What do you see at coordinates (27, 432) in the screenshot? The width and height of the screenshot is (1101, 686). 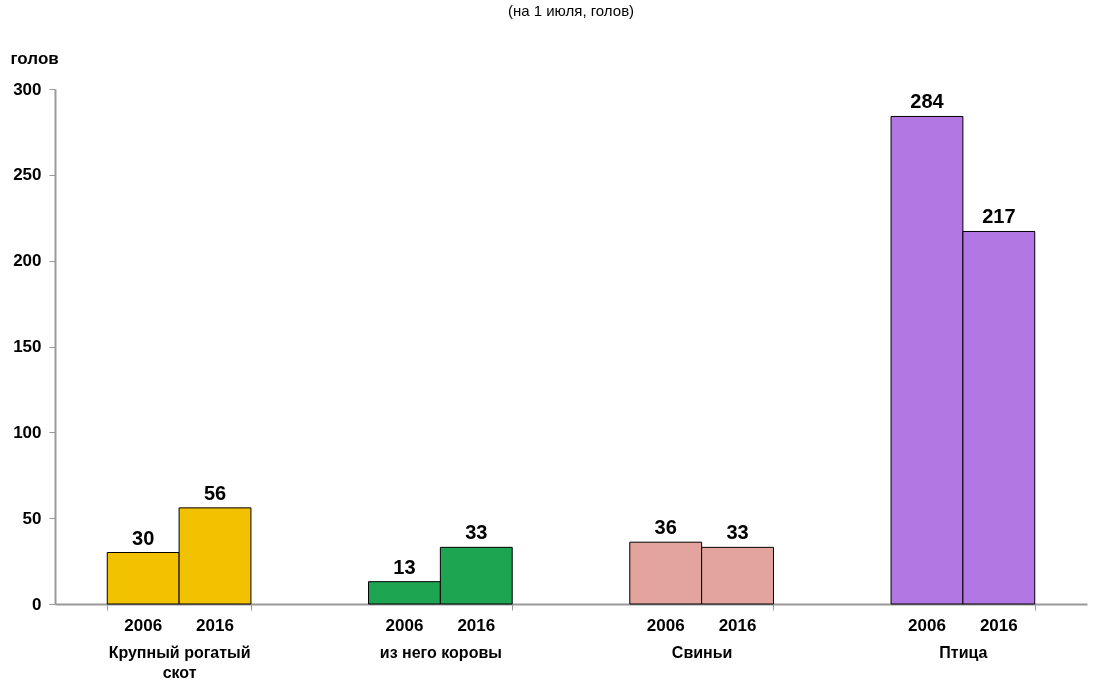 I see `y-tick-label: 100` at bounding box center [27, 432].